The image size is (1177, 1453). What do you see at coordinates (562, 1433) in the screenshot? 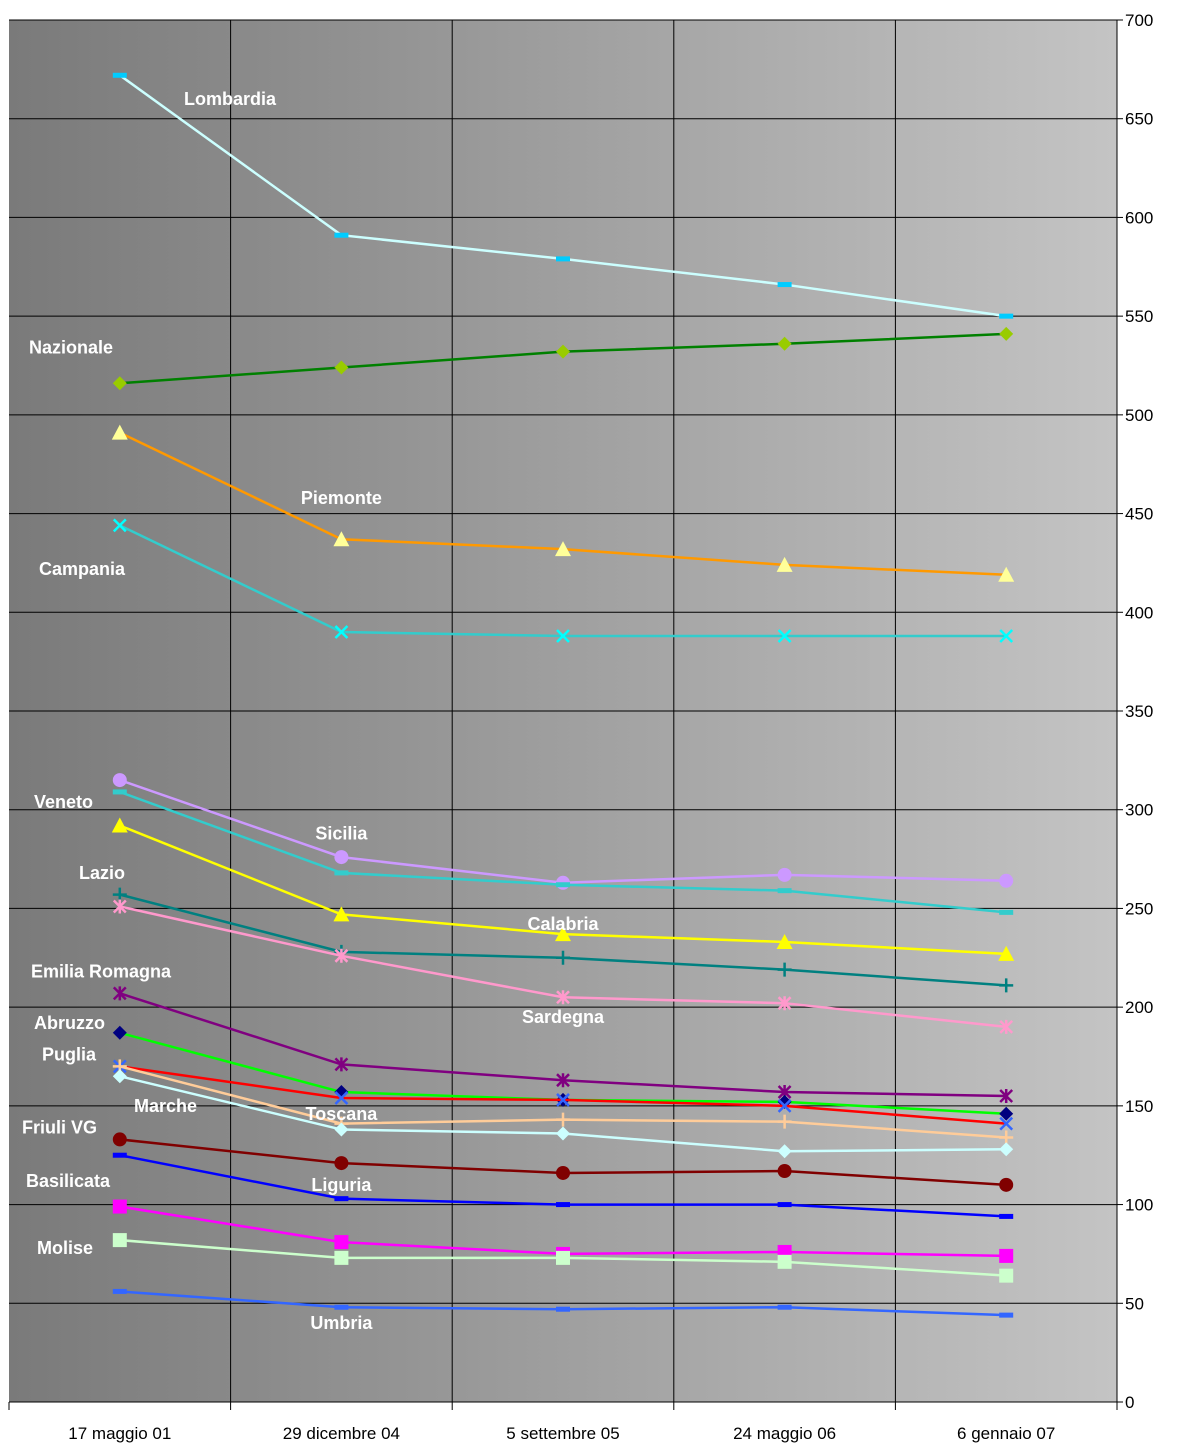
I see `x-tick-label: 5 settembre 05` at bounding box center [562, 1433].